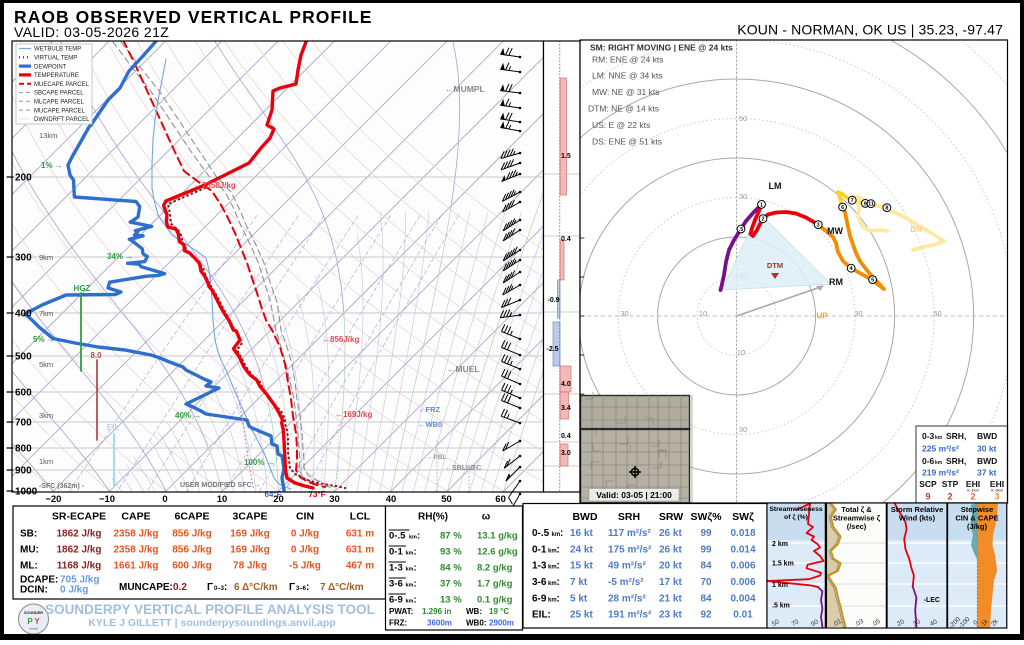  I want to click on svg-text: 0.01, so click(743, 615).